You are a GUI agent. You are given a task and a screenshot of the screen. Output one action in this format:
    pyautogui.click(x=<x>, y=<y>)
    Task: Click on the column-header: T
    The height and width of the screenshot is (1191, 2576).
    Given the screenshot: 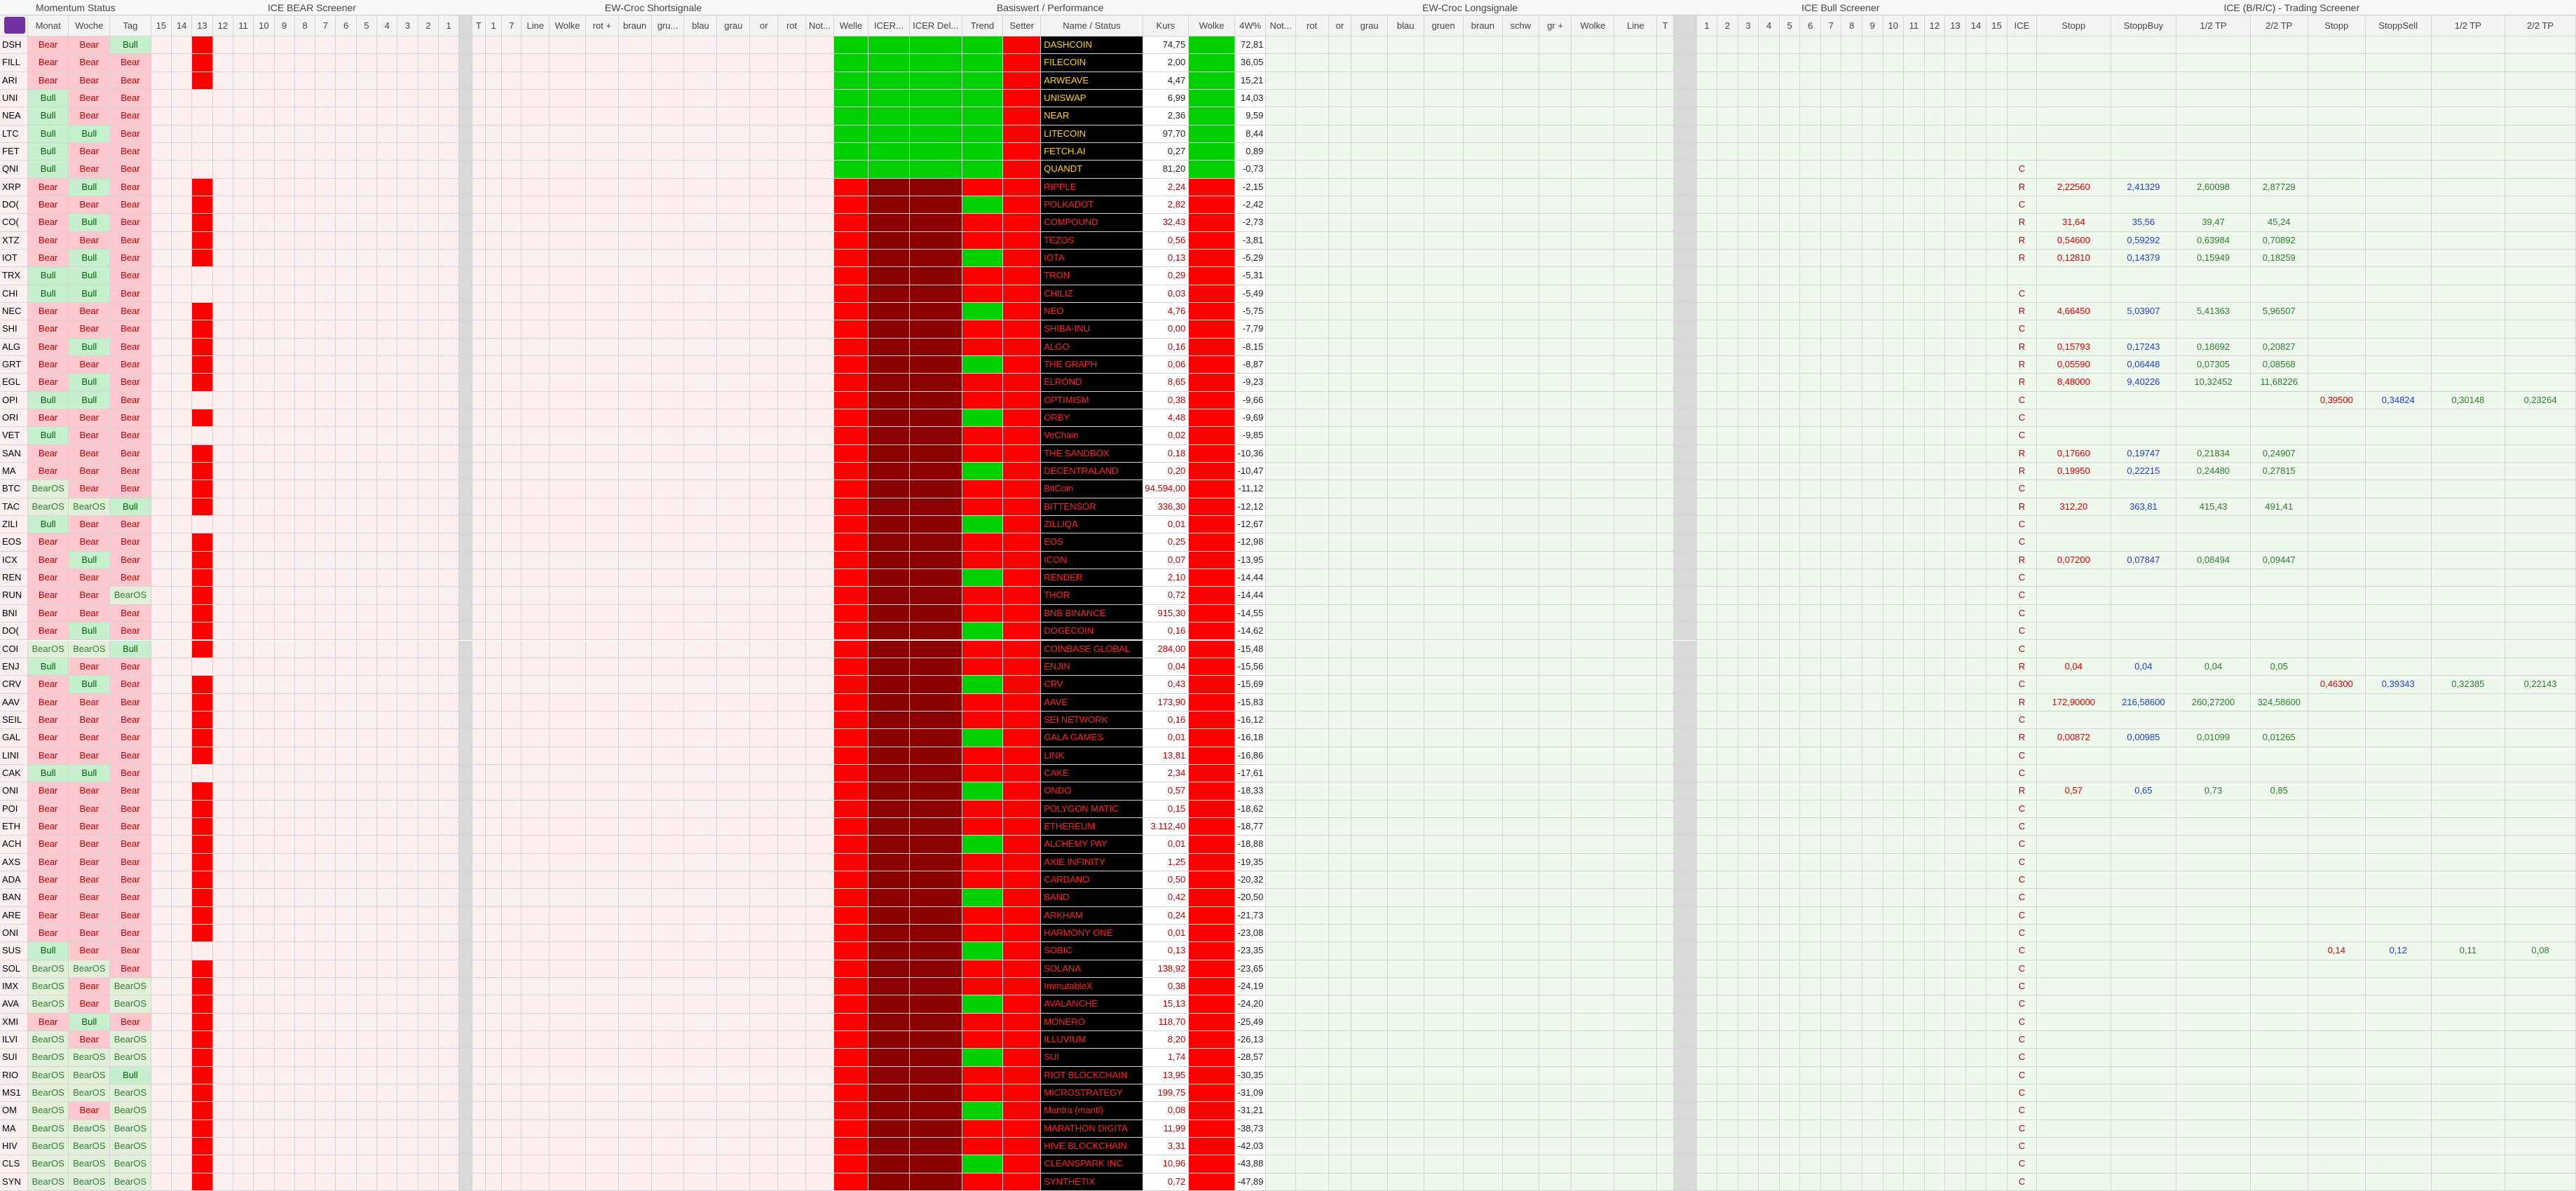 What is the action you would take?
    pyautogui.click(x=479, y=26)
    